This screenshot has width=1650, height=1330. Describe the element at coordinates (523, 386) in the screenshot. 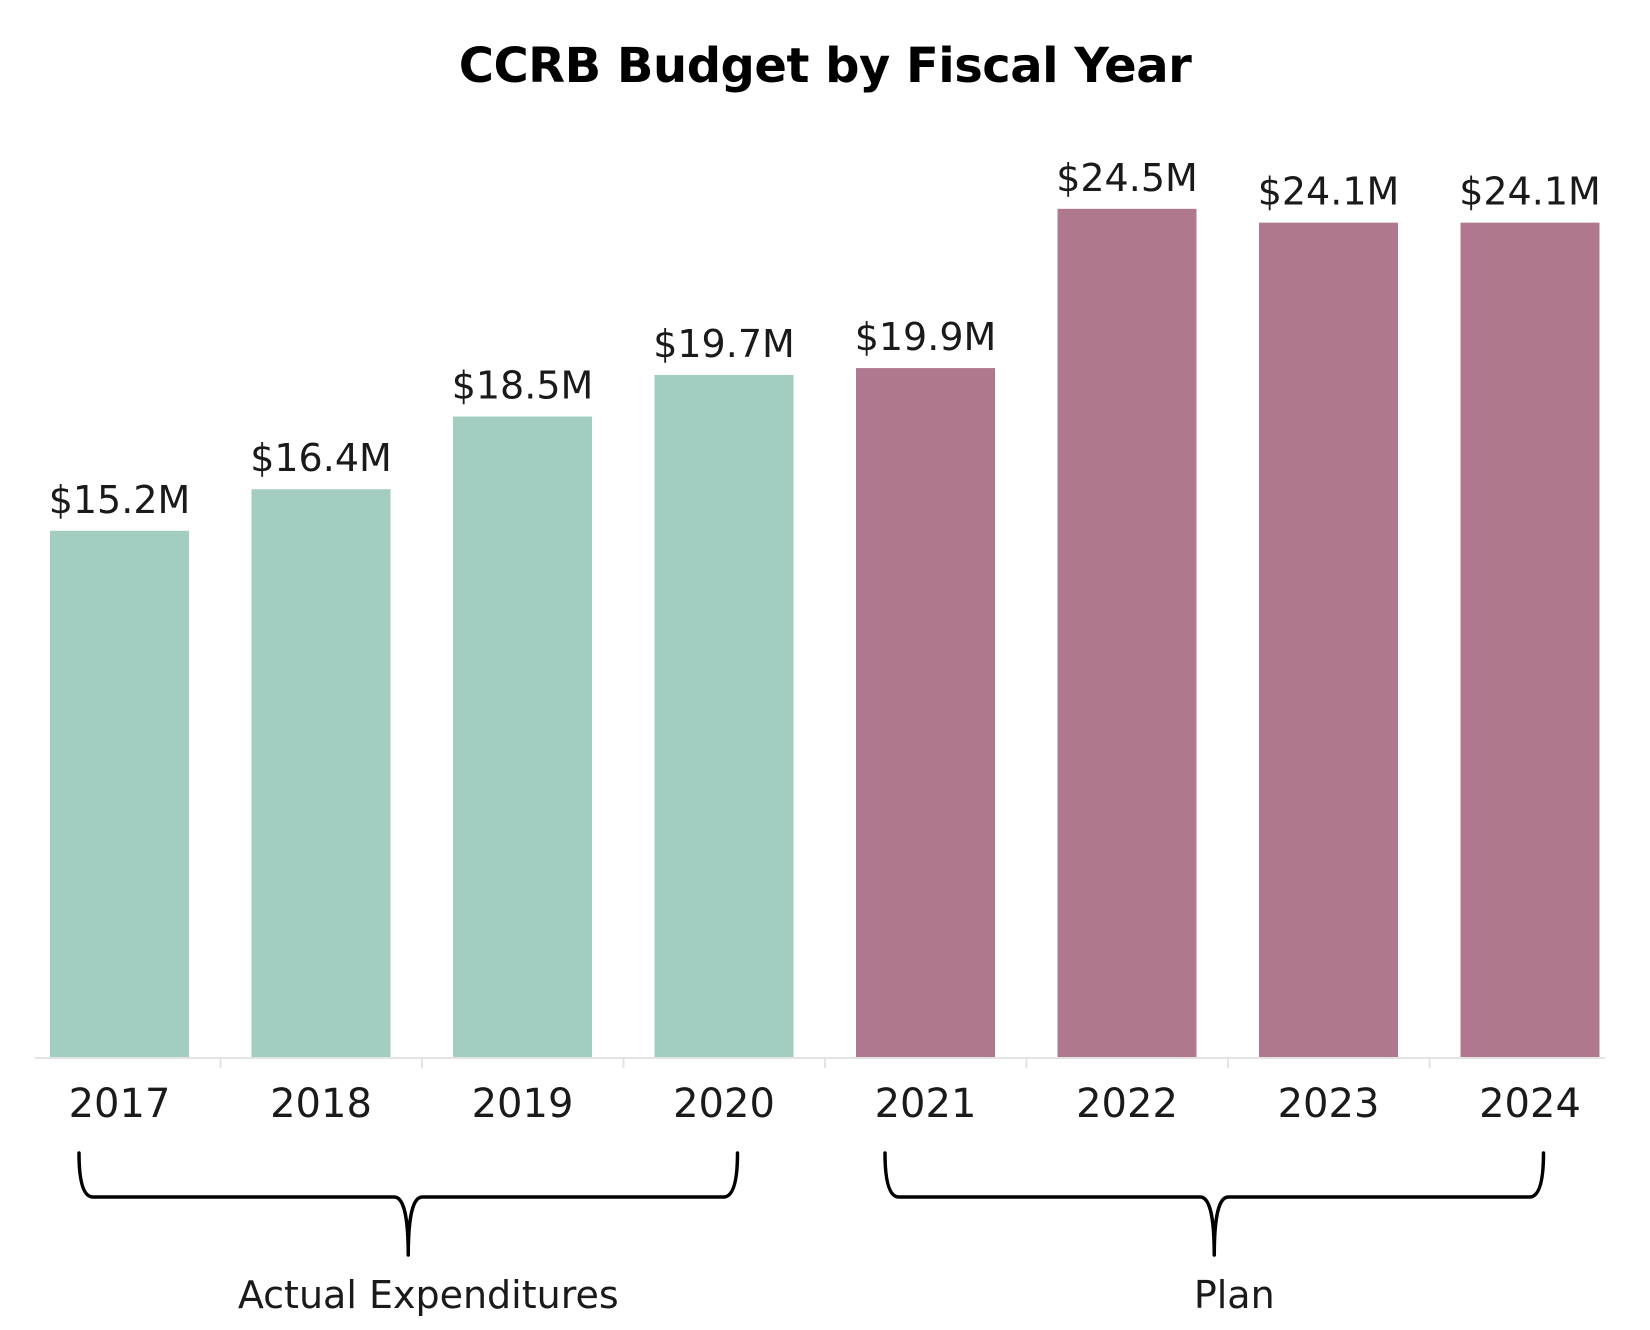

I see `data-label-2019: $18.5M` at that location.